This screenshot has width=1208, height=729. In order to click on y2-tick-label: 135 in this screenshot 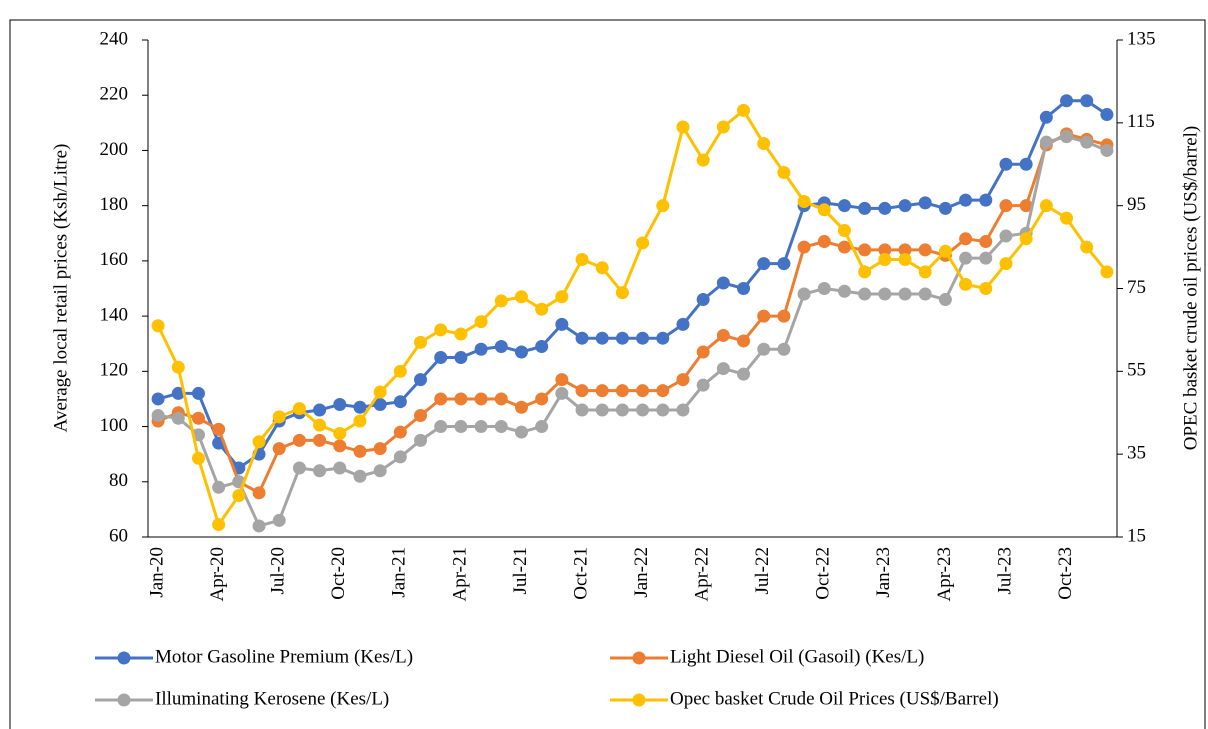, I will do `click(1141, 38)`.